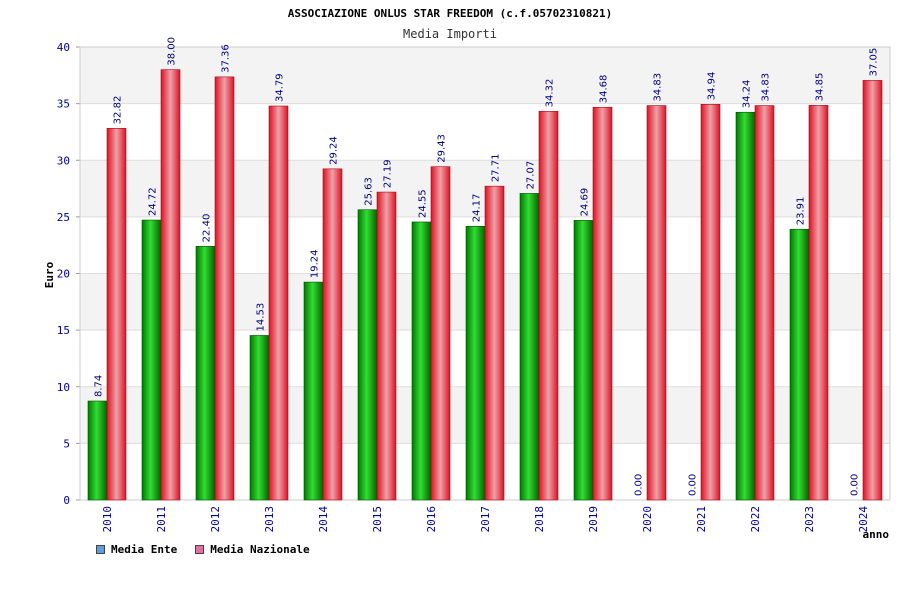  What do you see at coordinates (602, 303) in the screenshot?
I see `bar-media-nazionale-2019` at bounding box center [602, 303].